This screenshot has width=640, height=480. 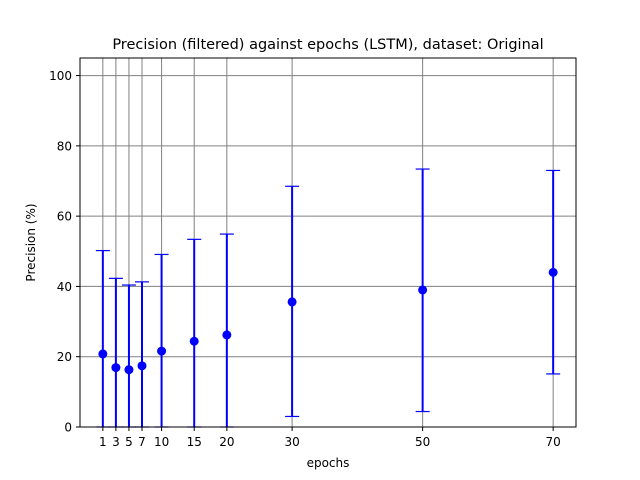 I want to click on x-axis-label: epochs, so click(x=328, y=463).